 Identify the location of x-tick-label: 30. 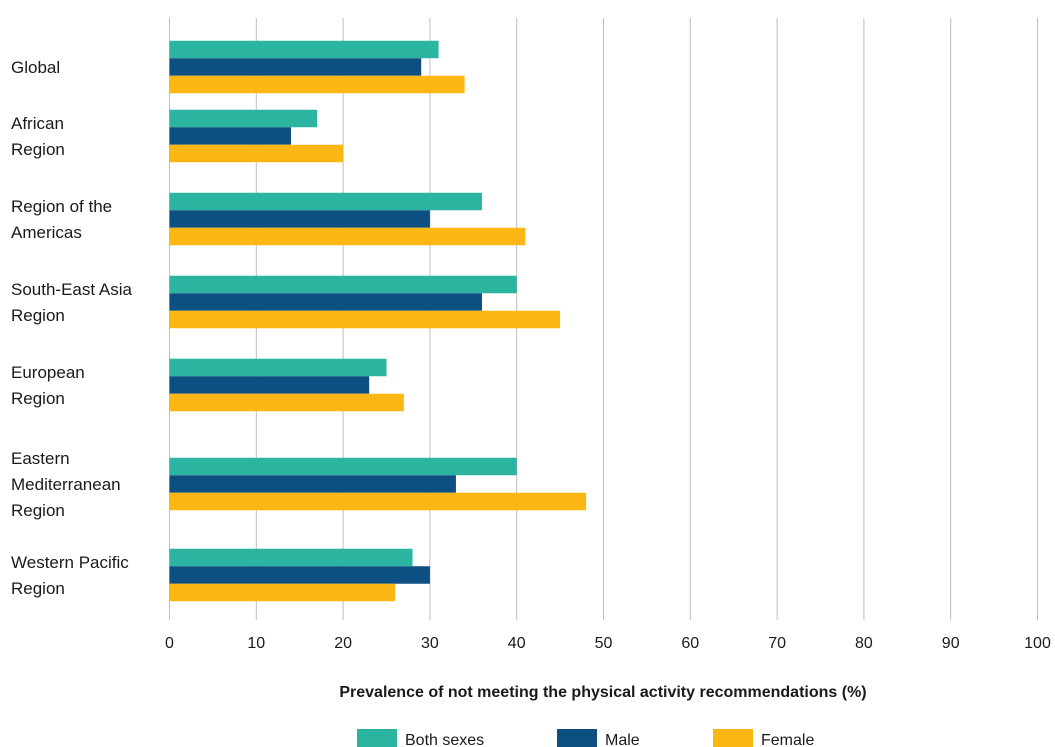
(430, 643).